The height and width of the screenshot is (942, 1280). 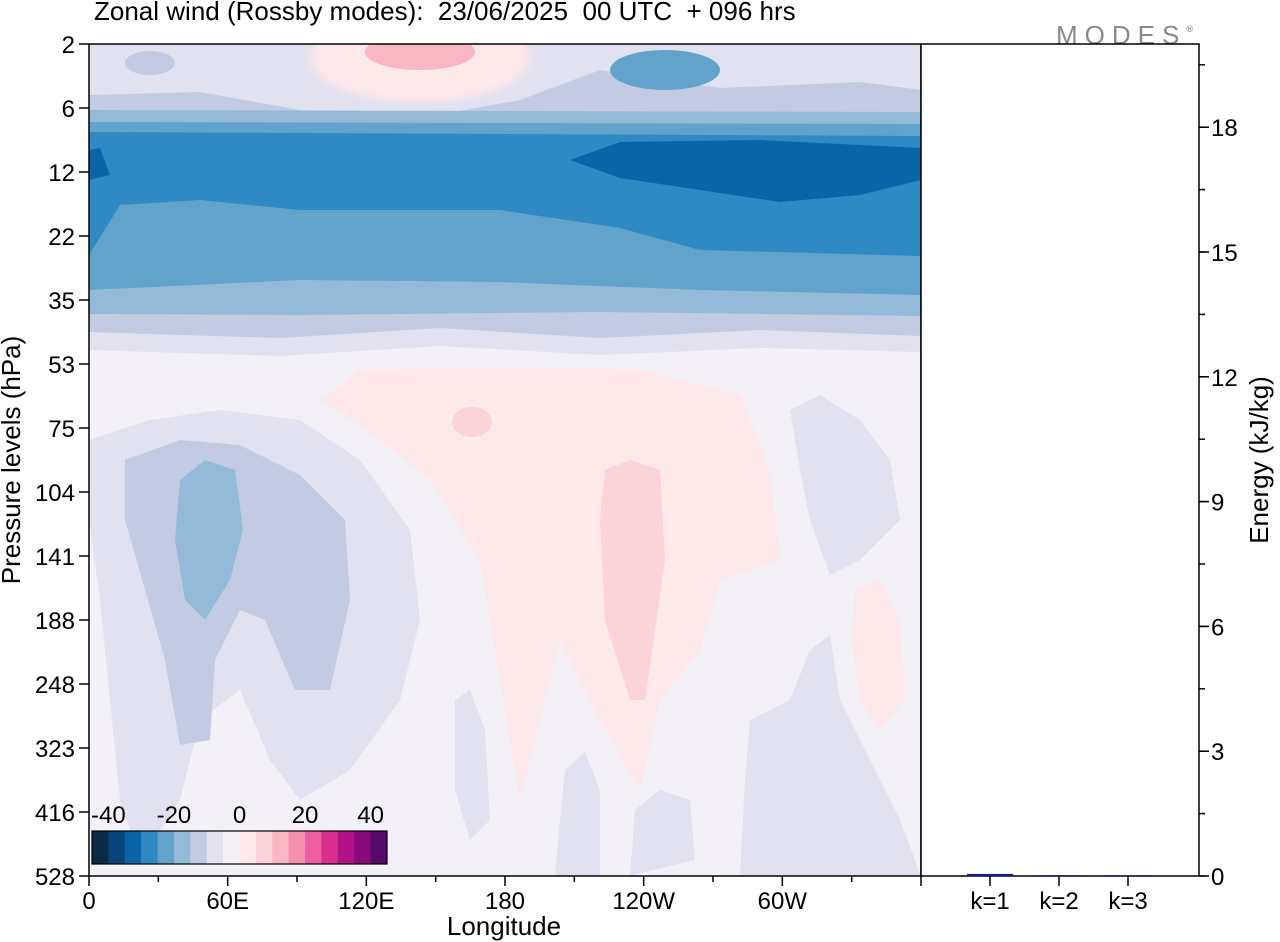 What do you see at coordinates (55, 749) in the screenshot?
I see `pressure-tick-label: 323` at bounding box center [55, 749].